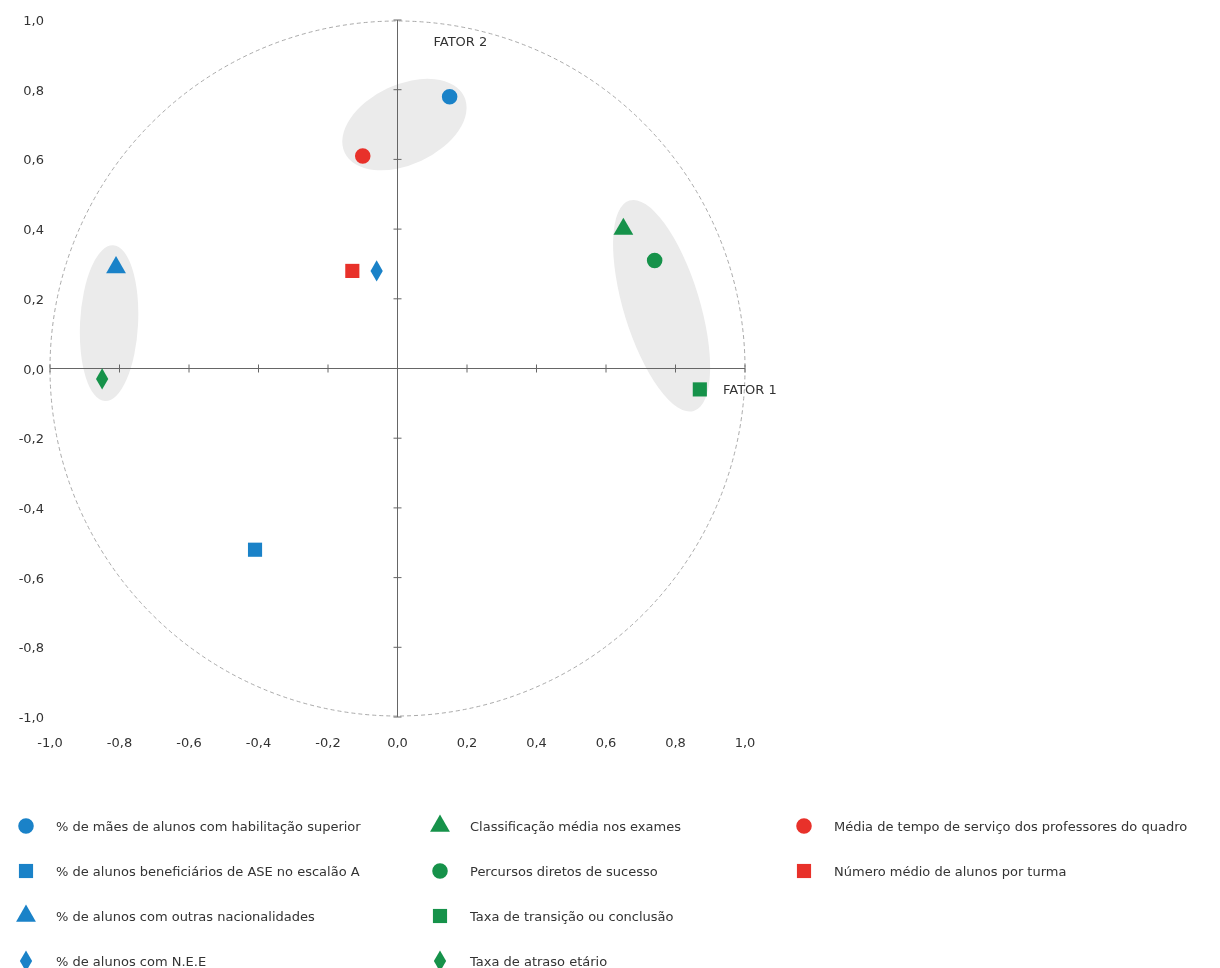 This screenshot has width=1220, height=968. What do you see at coordinates (208, 871) in the screenshot?
I see `legend-label: % de alunos beneficiários de ASE no escalão A` at bounding box center [208, 871].